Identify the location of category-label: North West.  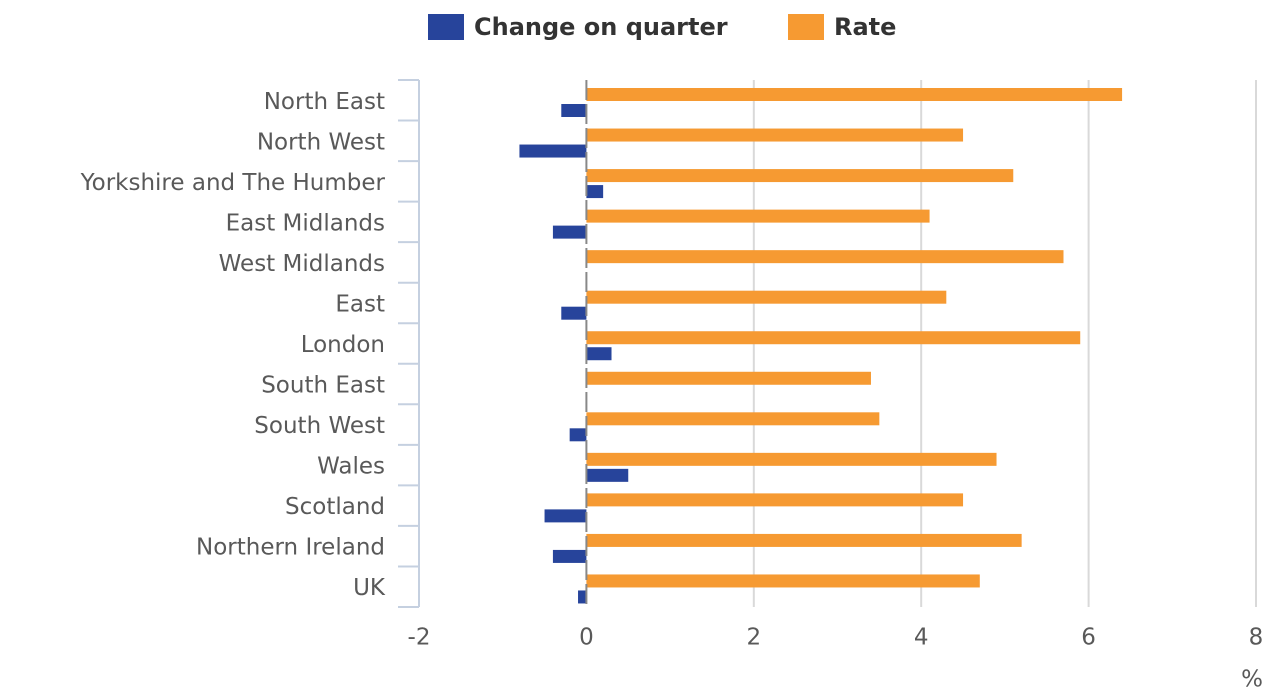
(321, 142).